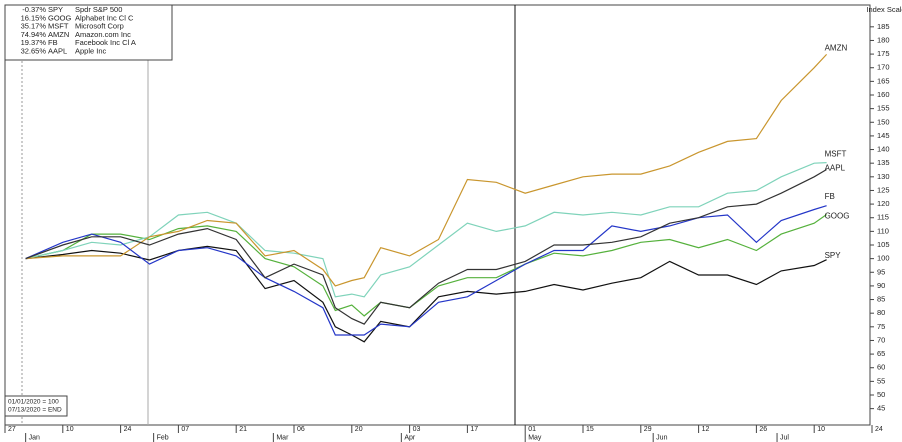  What do you see at coordinates (301, 429) in the screenshot?
I see `x-tick-label: 06` at bounding box center [301, 429].